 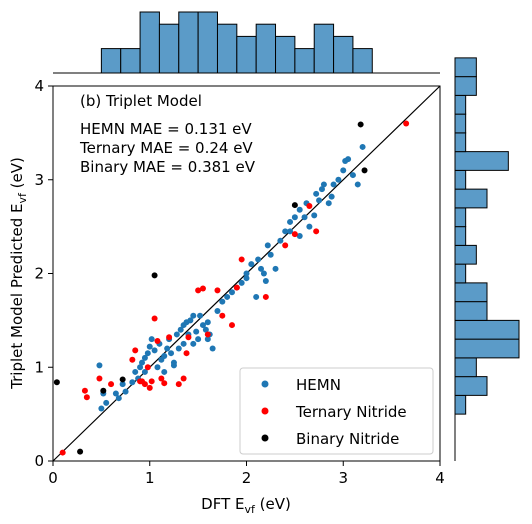 I want to click on mae-hemn-text: HEMN MAE = 0.131 eV, so click(x=166, y=129).